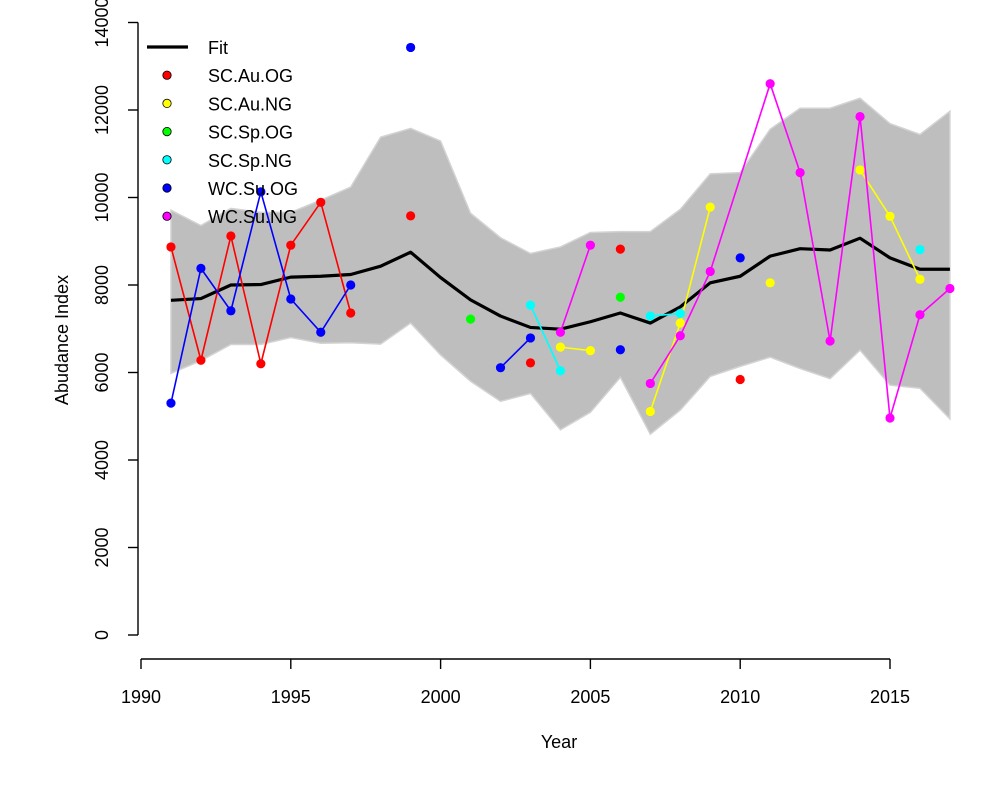  I want to click on legend-label-sc-au-og: SC.Au.OG, so click(250, 76).